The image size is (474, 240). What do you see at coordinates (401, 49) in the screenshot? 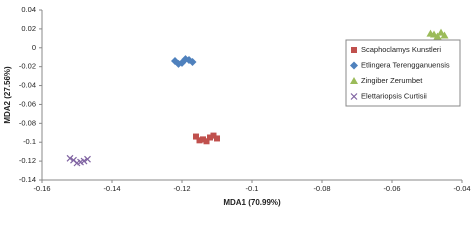
I see `legend-label: Scaphoclamys Kunstleri` at bounding box center [401, 49].